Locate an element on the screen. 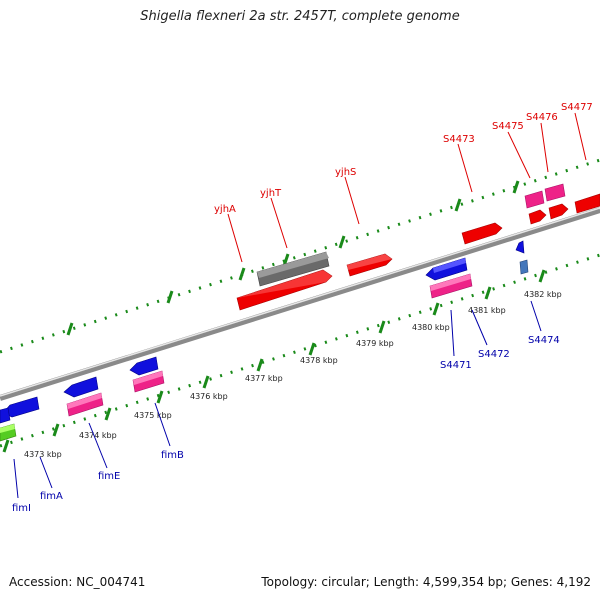  gene-small-red is located at coordinates (537, 217).